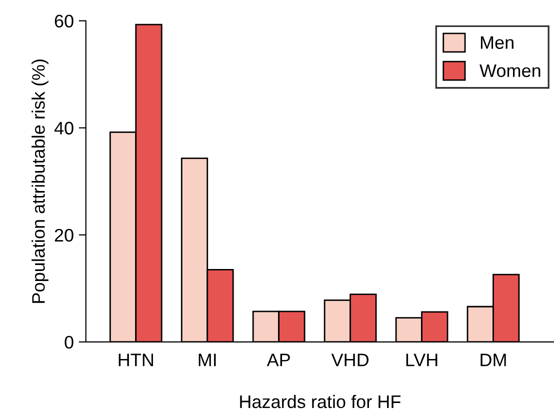 The image size is (554, 416). What do you see at coordinates (69, 342) in the screenshot?
I see `y-tick-label: 0` at bounding box center [69, 342].